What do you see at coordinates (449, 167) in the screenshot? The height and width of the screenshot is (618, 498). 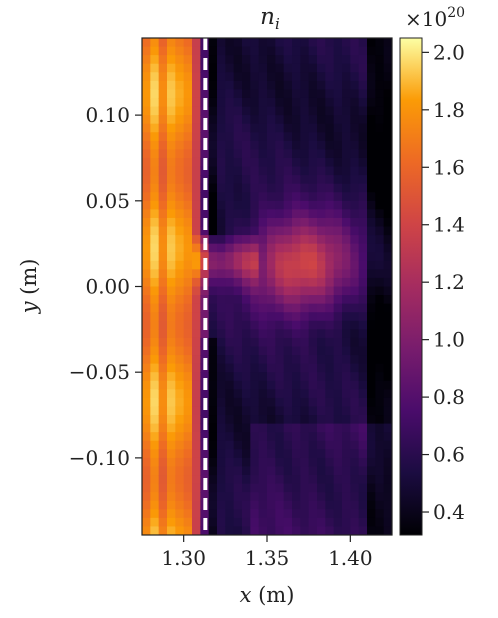 I see `colorbar-tick-label: 1.6` at bounding box center [449, 167].